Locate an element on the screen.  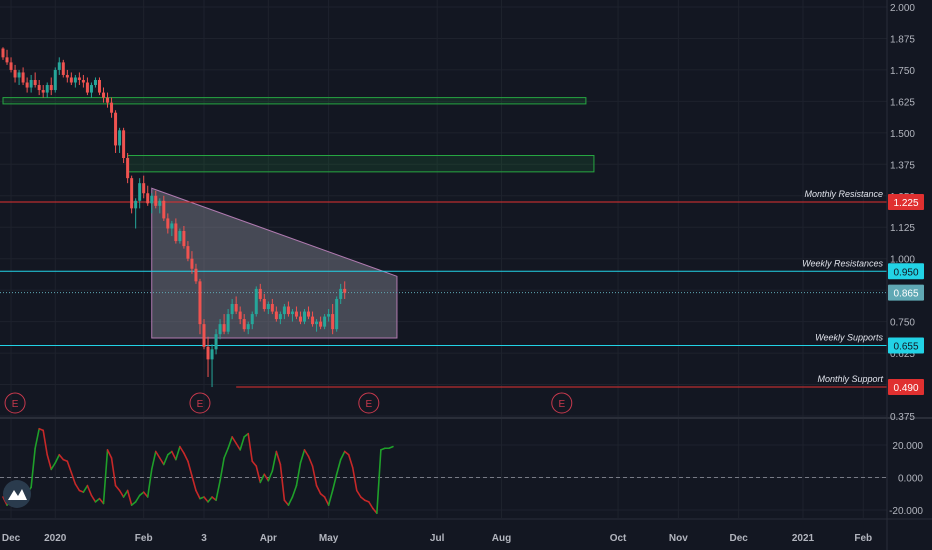
time-tick-label: Feb is located at coordinates (144, 538).